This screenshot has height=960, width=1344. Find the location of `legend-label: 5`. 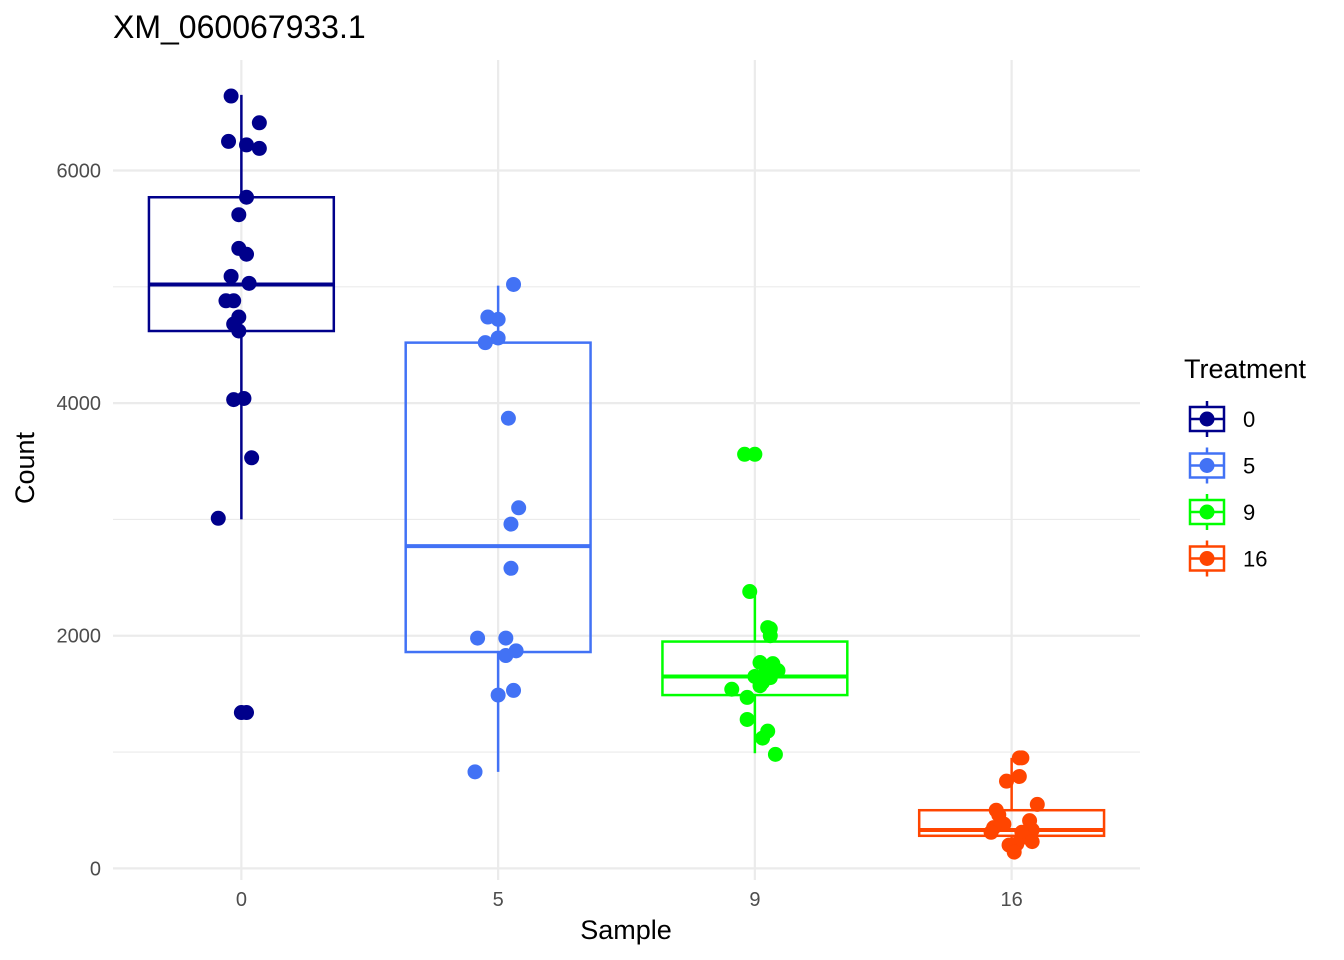

legend-label: 5 is located at coordinates (1249, 466).